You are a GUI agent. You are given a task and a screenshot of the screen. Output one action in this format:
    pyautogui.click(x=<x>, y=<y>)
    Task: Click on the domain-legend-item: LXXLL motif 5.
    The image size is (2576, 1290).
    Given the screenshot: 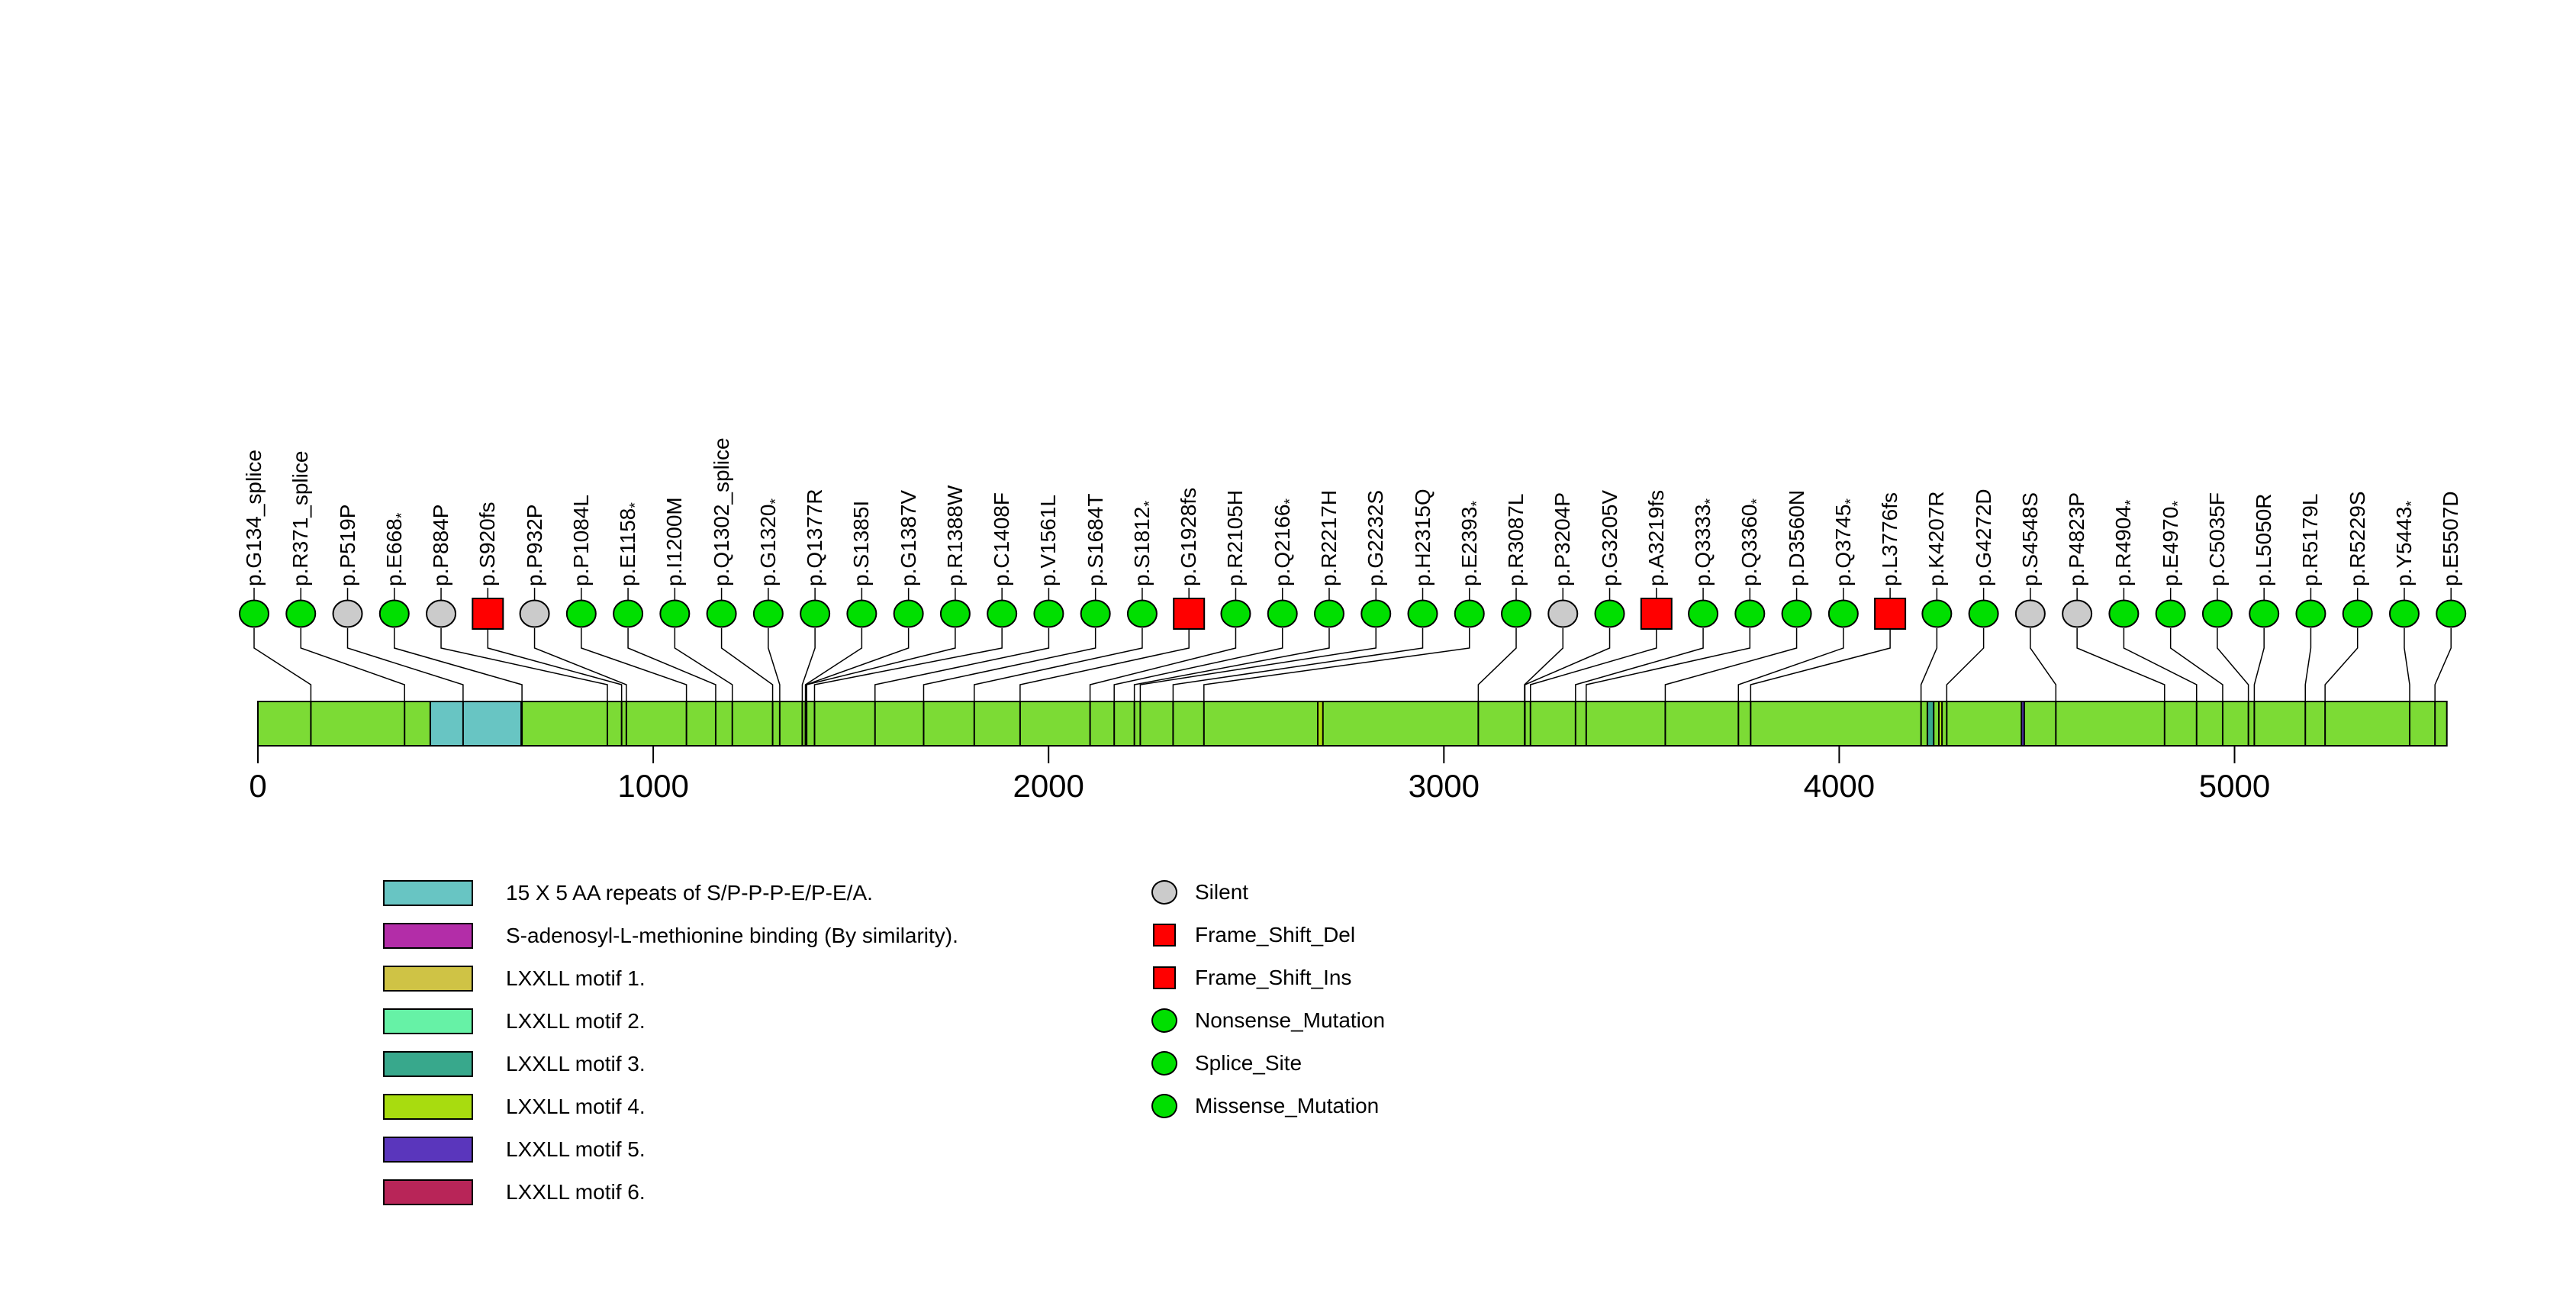 What is the action you would take?
    pyautogui.click(x=670, y=1150)
    